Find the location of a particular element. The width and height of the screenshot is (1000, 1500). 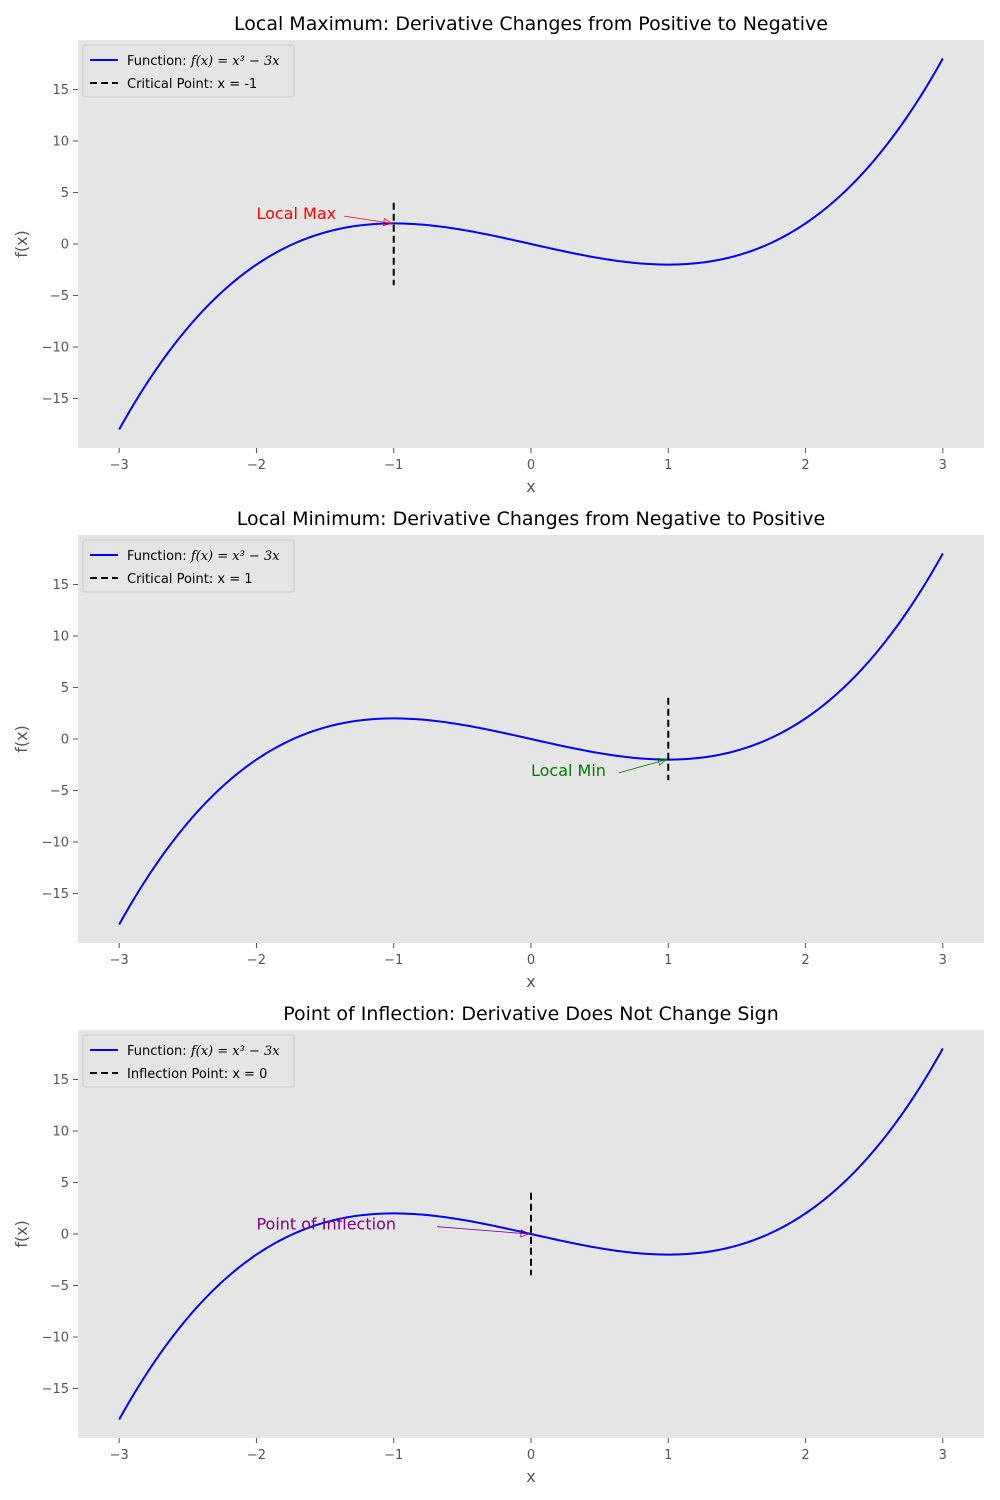

annotation-text: Point of Inflection is located at coordinates (326, 1224).